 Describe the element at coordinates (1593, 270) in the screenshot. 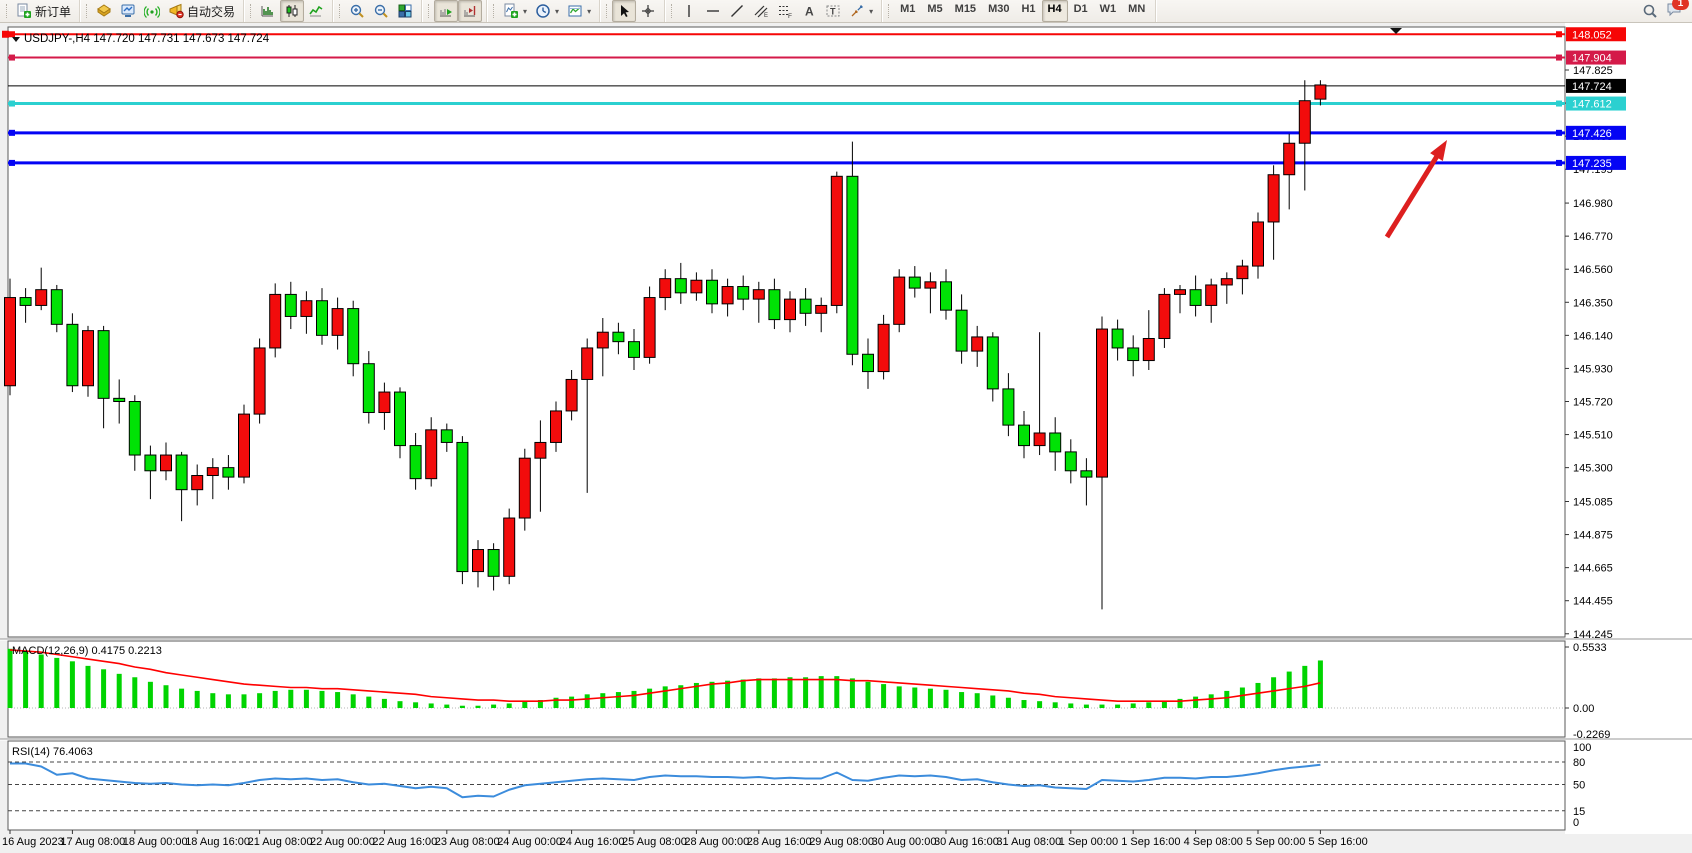

I see `price-tick-label: 146.560` at that location.